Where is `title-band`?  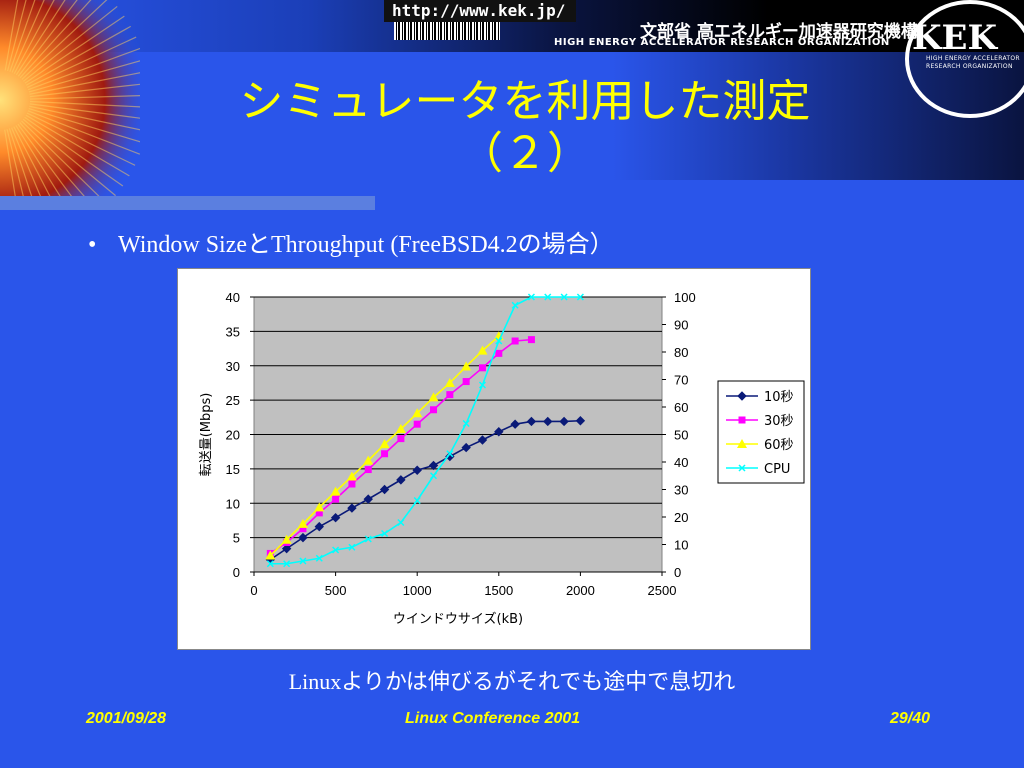
title-band is located at coordinates (567, 116).